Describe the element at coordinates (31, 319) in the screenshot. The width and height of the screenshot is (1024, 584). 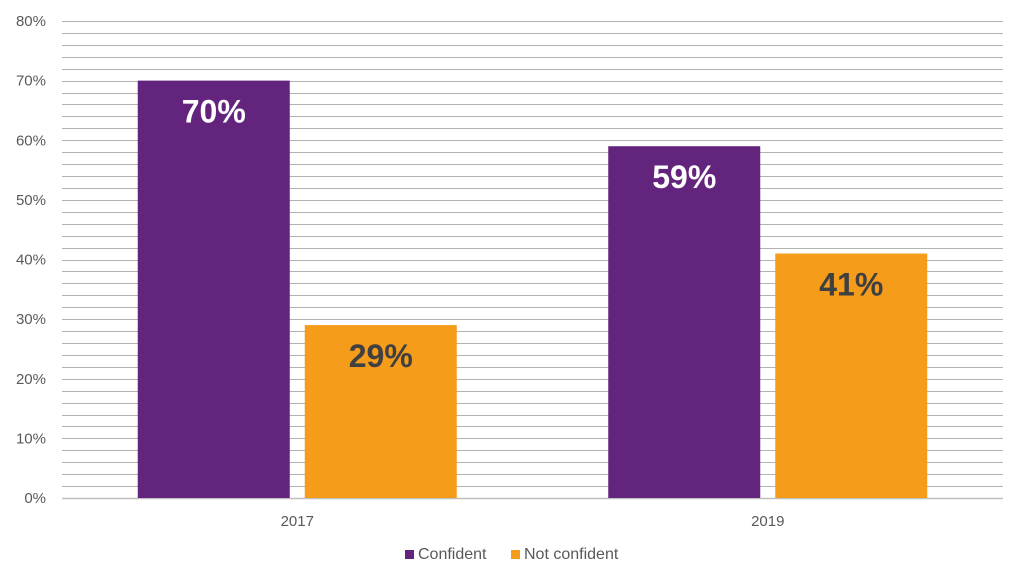
I see `y-tick-label: 30%` at that location.